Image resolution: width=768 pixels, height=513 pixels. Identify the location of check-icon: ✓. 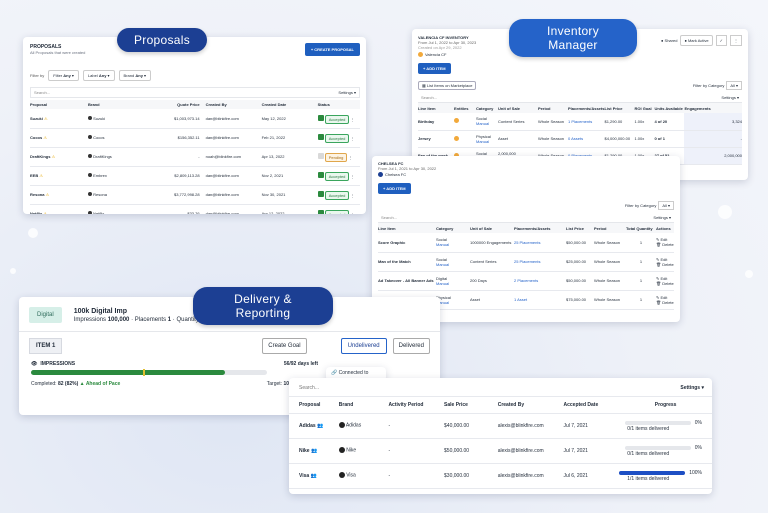
(721, 40).